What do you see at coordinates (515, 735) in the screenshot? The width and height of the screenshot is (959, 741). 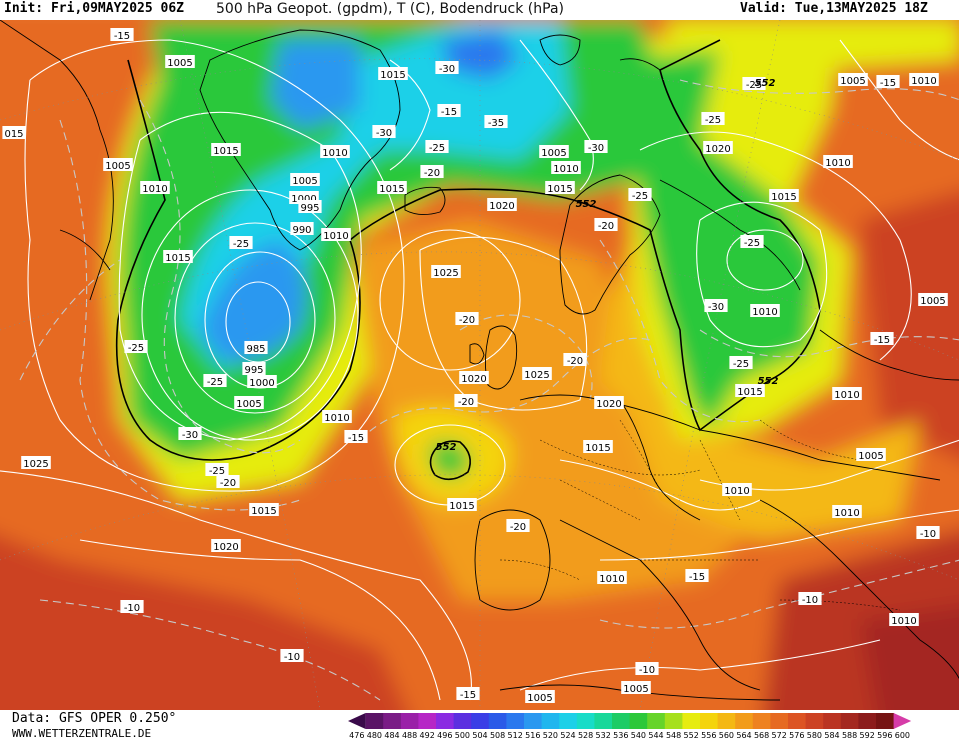 I see `legend-value: 512` at bounding box center [515, 735].